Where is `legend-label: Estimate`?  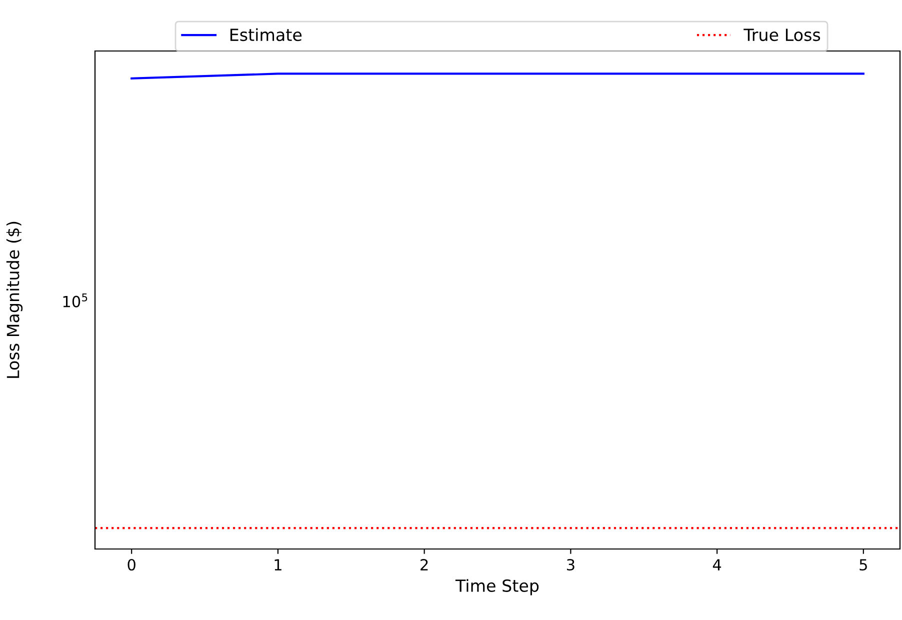
legend-label: Estimate is located at coordinates (266, 35).